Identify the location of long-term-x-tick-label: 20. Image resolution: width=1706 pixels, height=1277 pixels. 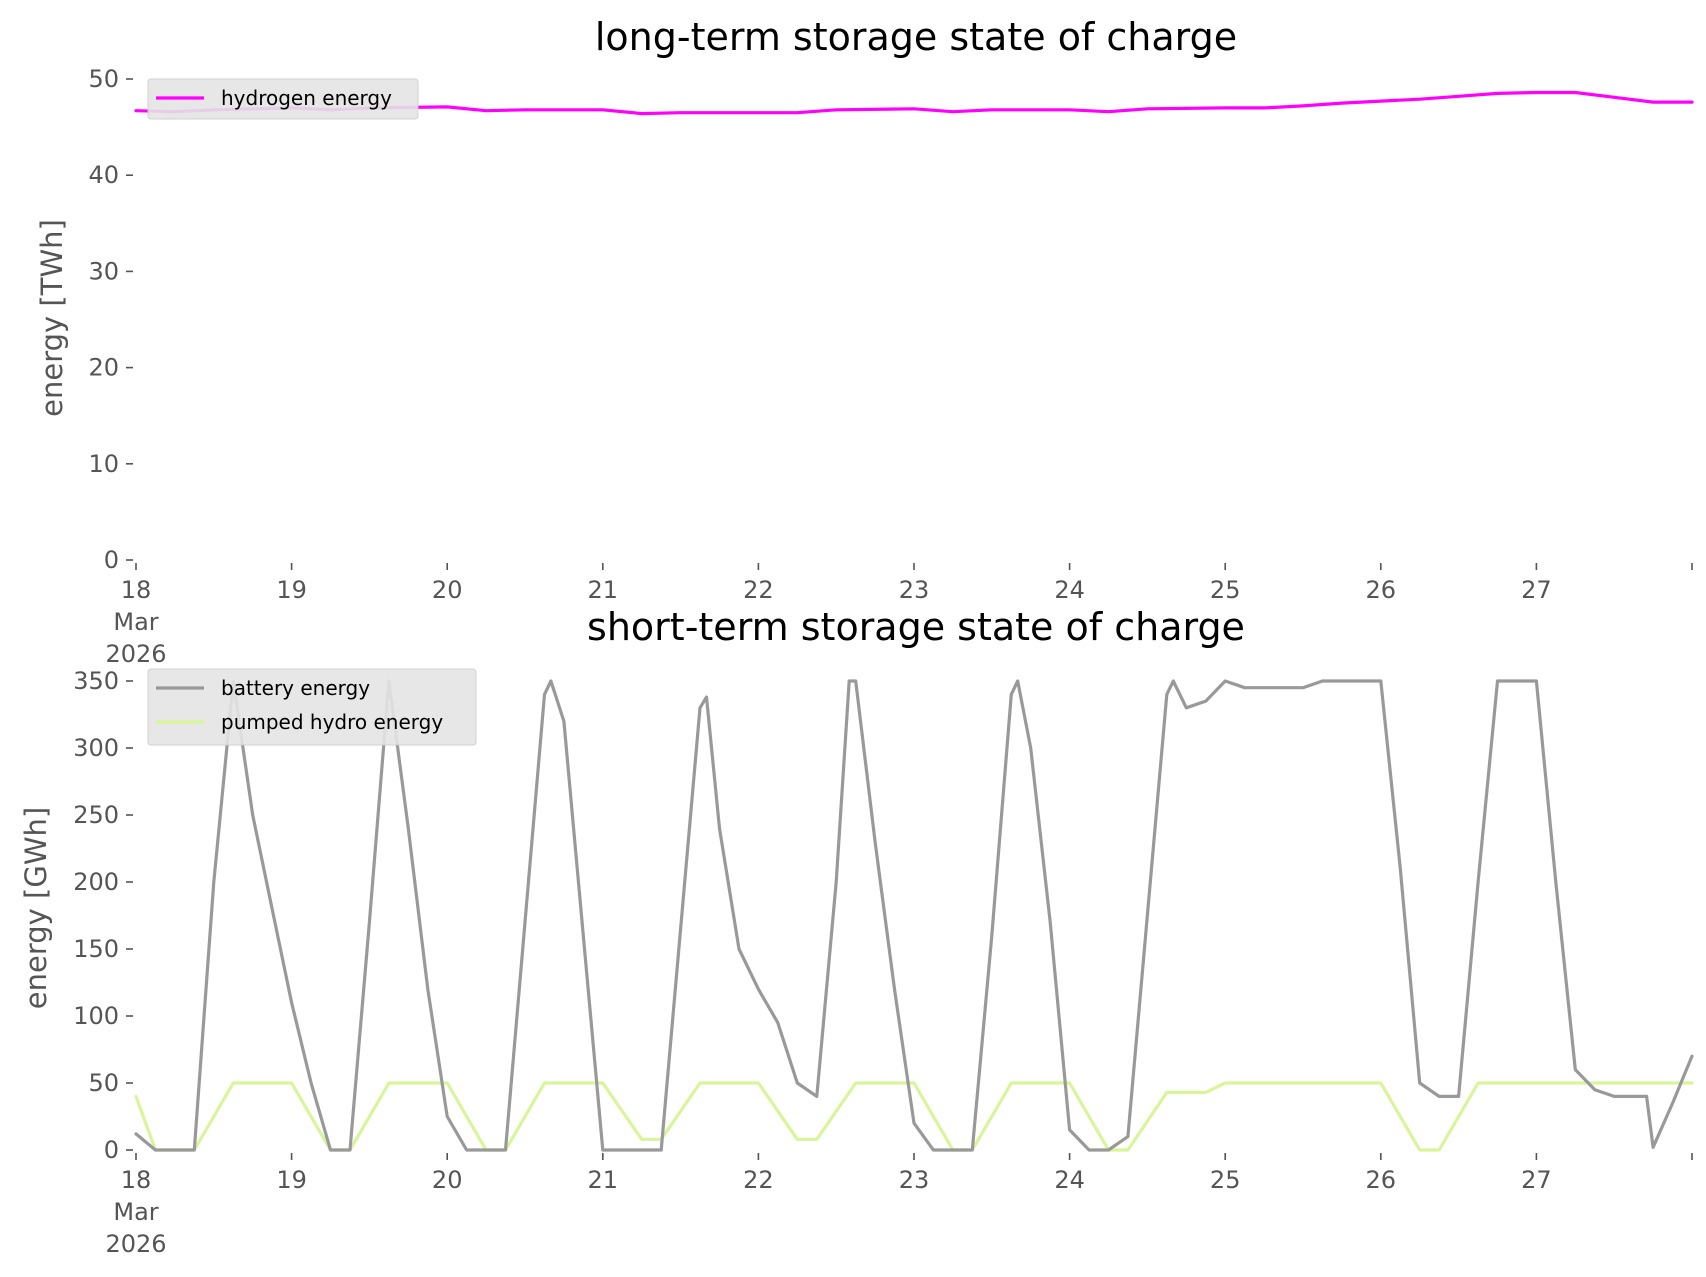
(447, 590).